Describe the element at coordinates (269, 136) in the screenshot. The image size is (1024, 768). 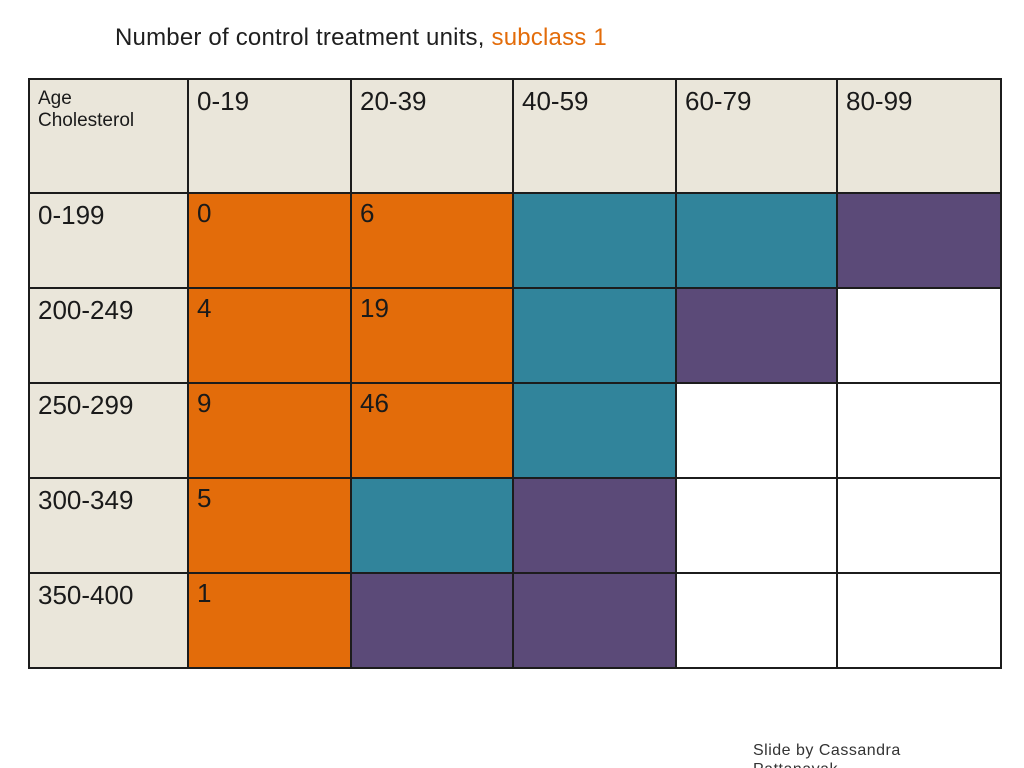
I see `col-header-0-19: 0-19` at that location.